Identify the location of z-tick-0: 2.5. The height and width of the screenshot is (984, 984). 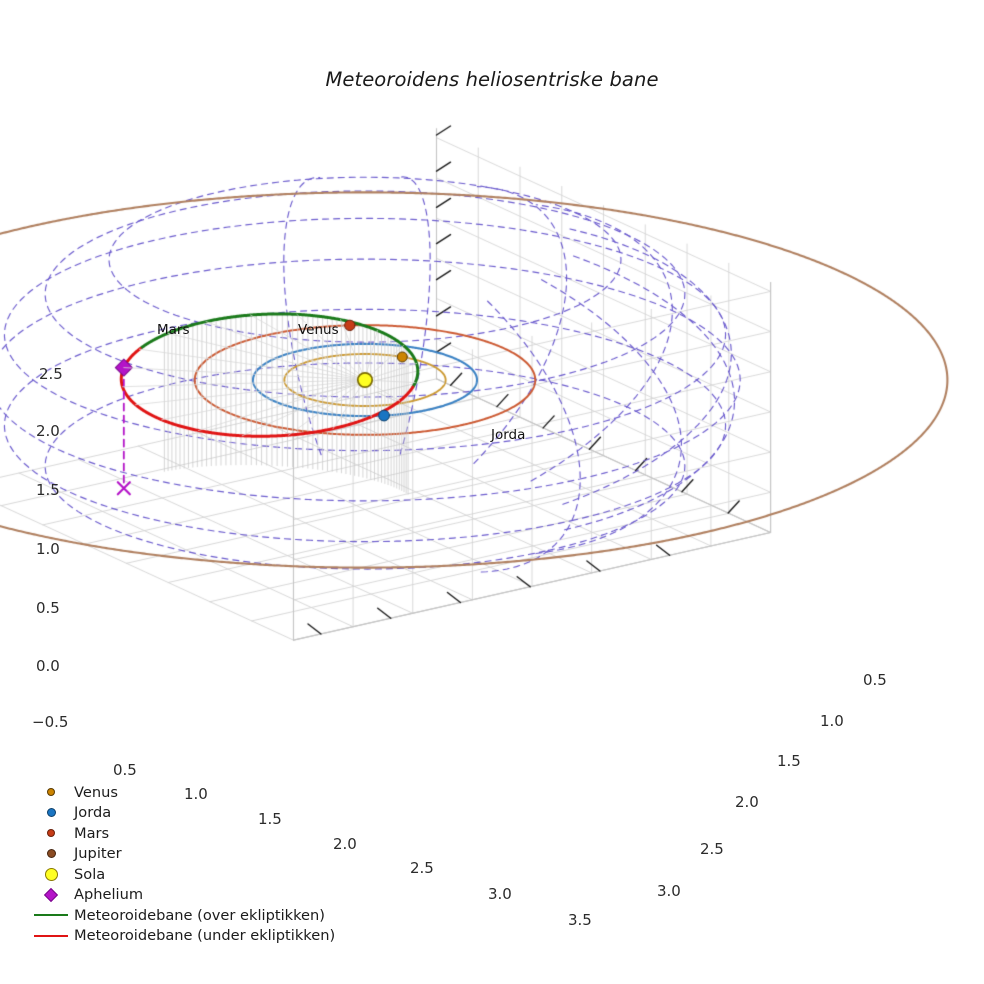
(51, 374).